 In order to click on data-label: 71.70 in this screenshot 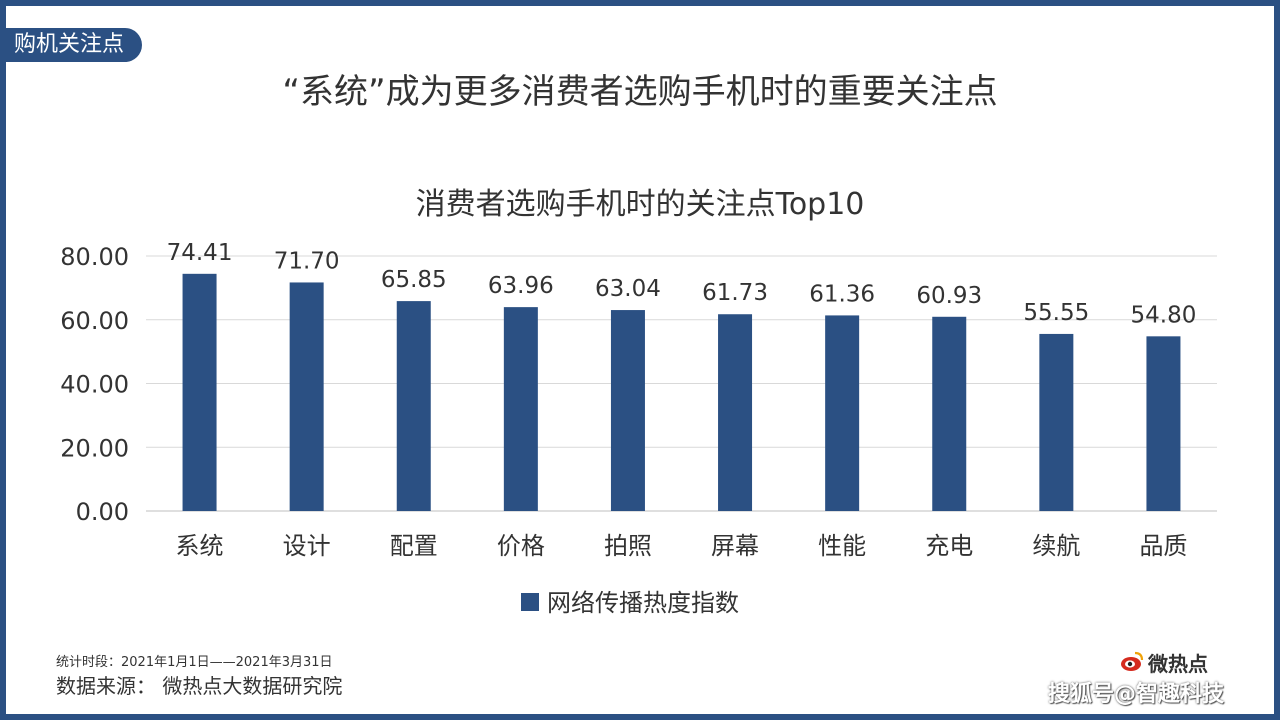, I will do `click(307, 261)`.